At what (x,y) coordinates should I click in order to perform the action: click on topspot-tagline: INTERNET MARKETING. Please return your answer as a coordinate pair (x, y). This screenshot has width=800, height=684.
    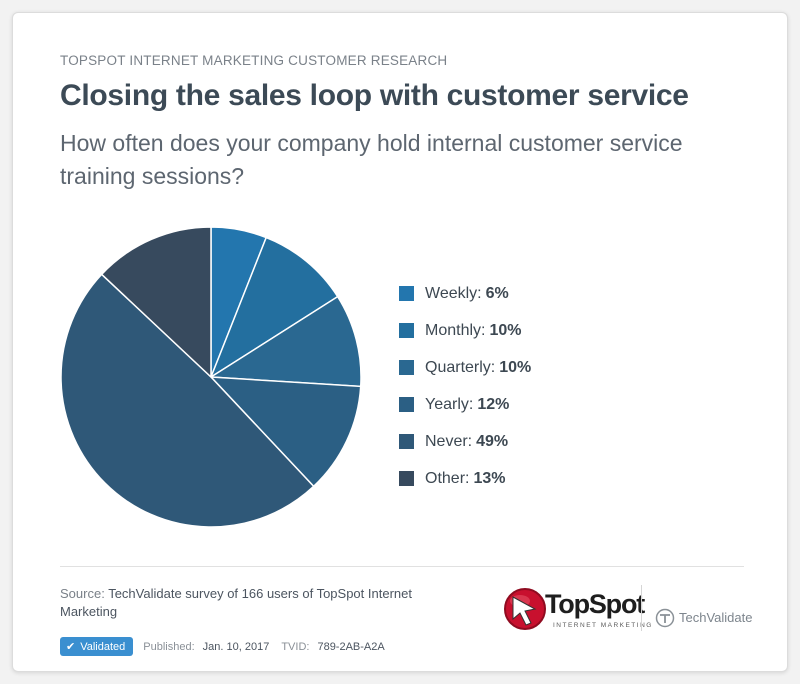
    Looking at the image, I should click on (603, 625).